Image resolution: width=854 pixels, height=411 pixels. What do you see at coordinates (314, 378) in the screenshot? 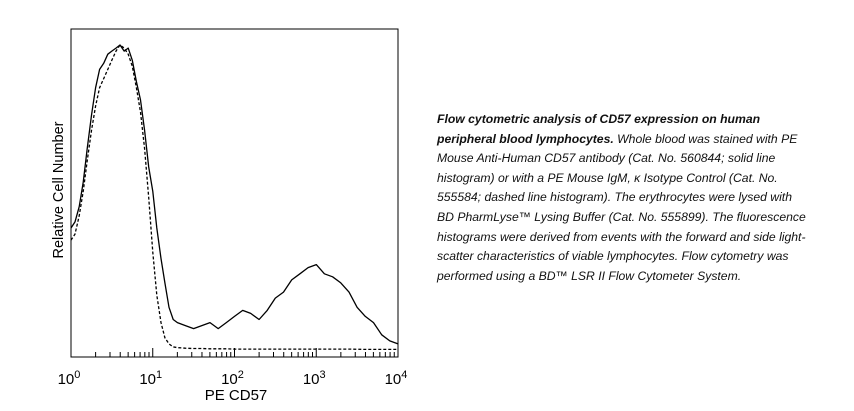
I see `x-tick-label: 10³` at bounding box center [314, 378].